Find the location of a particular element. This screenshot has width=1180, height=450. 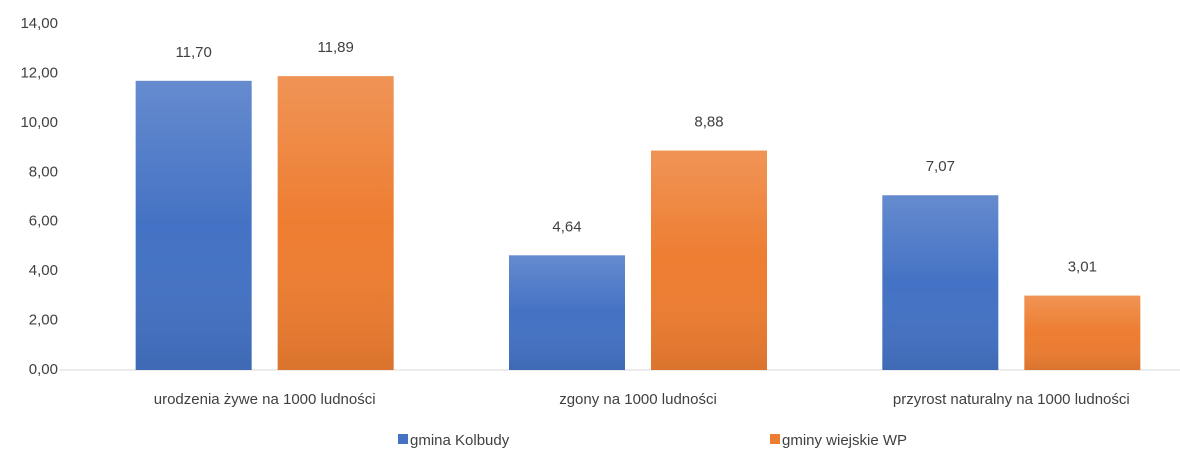

y-tick-label: 14,00 is located at coordinates (39, 23).